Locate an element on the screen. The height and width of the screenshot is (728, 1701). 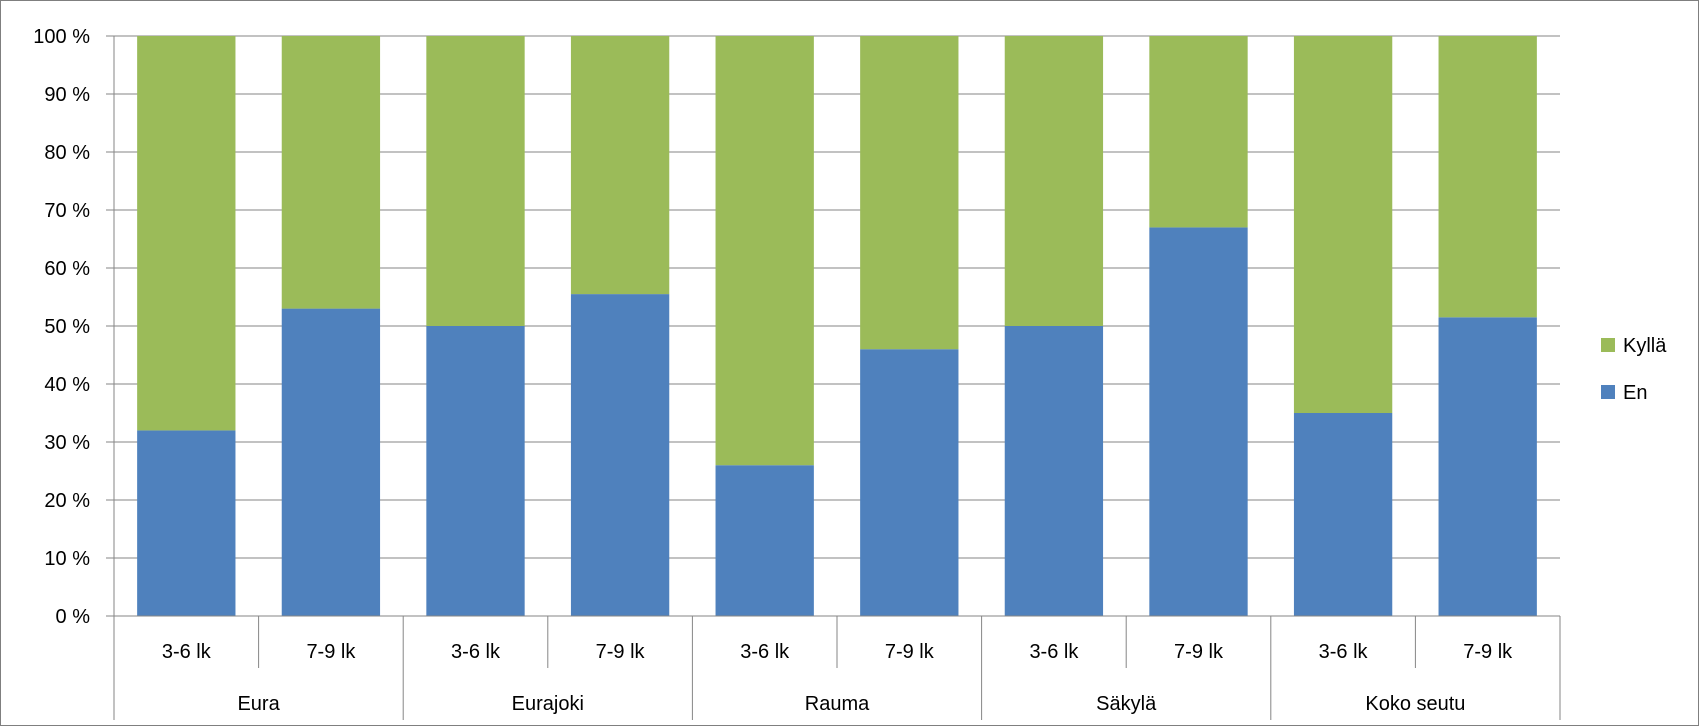
bar-kyll--1 is located at coordinates (186, 233).